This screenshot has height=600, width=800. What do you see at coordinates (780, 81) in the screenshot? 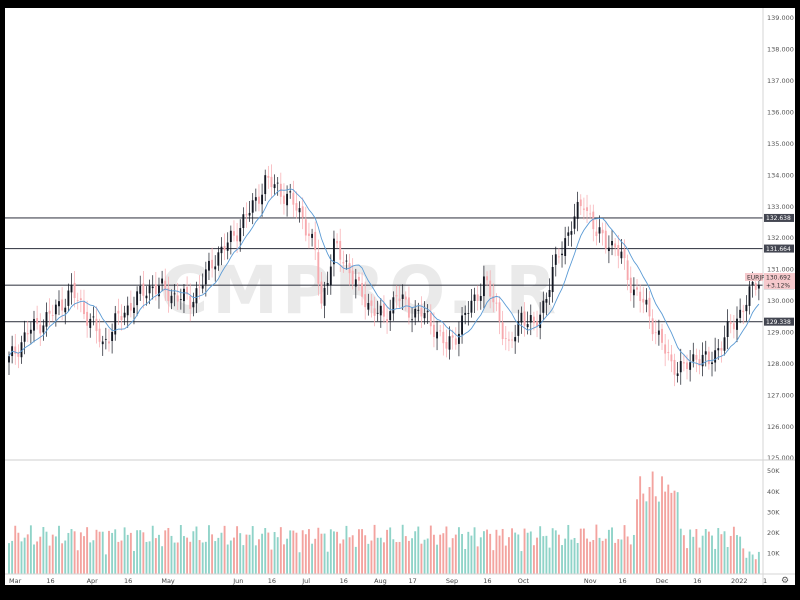
I see `price-tick-label: 137.000` at bounding box center [780, 81].